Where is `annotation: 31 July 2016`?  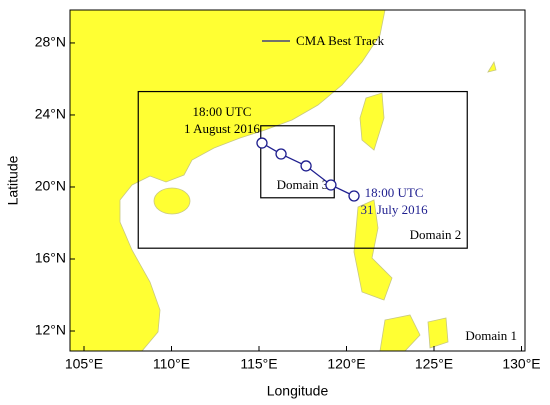
annotation: 31 July 2016 is located at coordinates (394, 209).